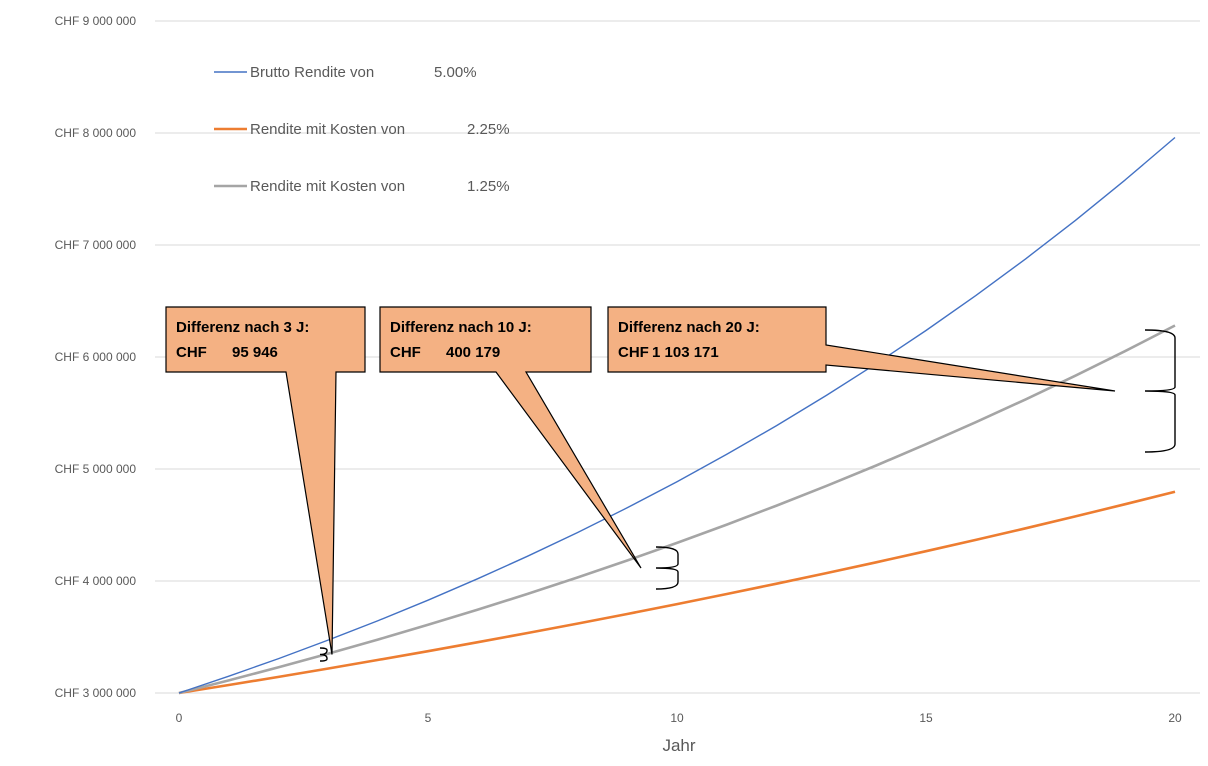  I want to click on y-tick-label: CHF 4 000 000, so click(96, 581).